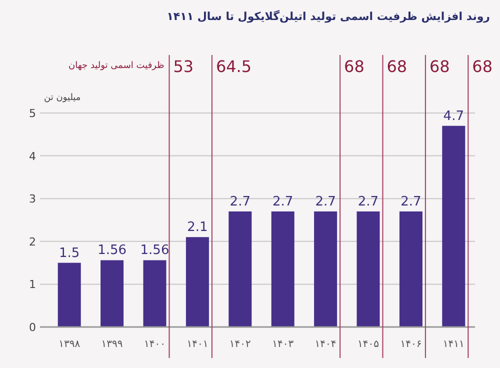  Describe the element at coordinates (183, 66) in the screenshot. I see `ref-line-label: 53` at that location.